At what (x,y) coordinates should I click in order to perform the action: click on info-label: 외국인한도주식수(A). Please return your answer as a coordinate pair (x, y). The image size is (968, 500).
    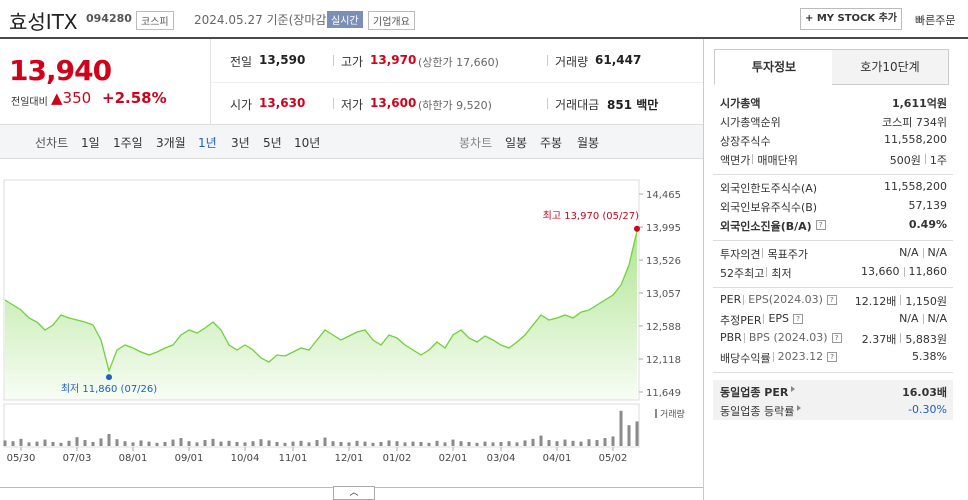
    Looking at the image, I should click on (769, 188).